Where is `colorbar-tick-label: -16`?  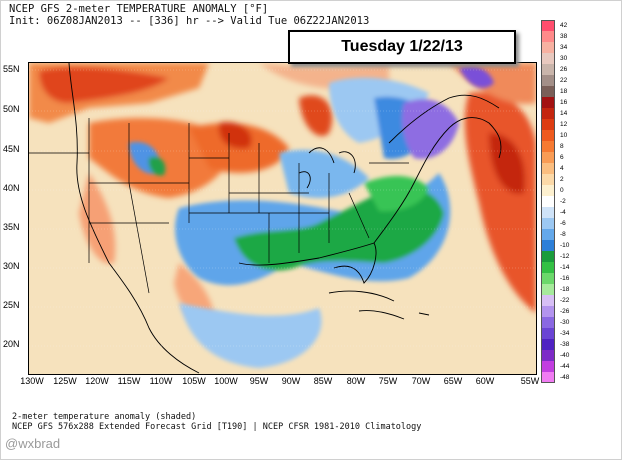
colorbar-tick-label: -16 is located at coordinates (565, 278).